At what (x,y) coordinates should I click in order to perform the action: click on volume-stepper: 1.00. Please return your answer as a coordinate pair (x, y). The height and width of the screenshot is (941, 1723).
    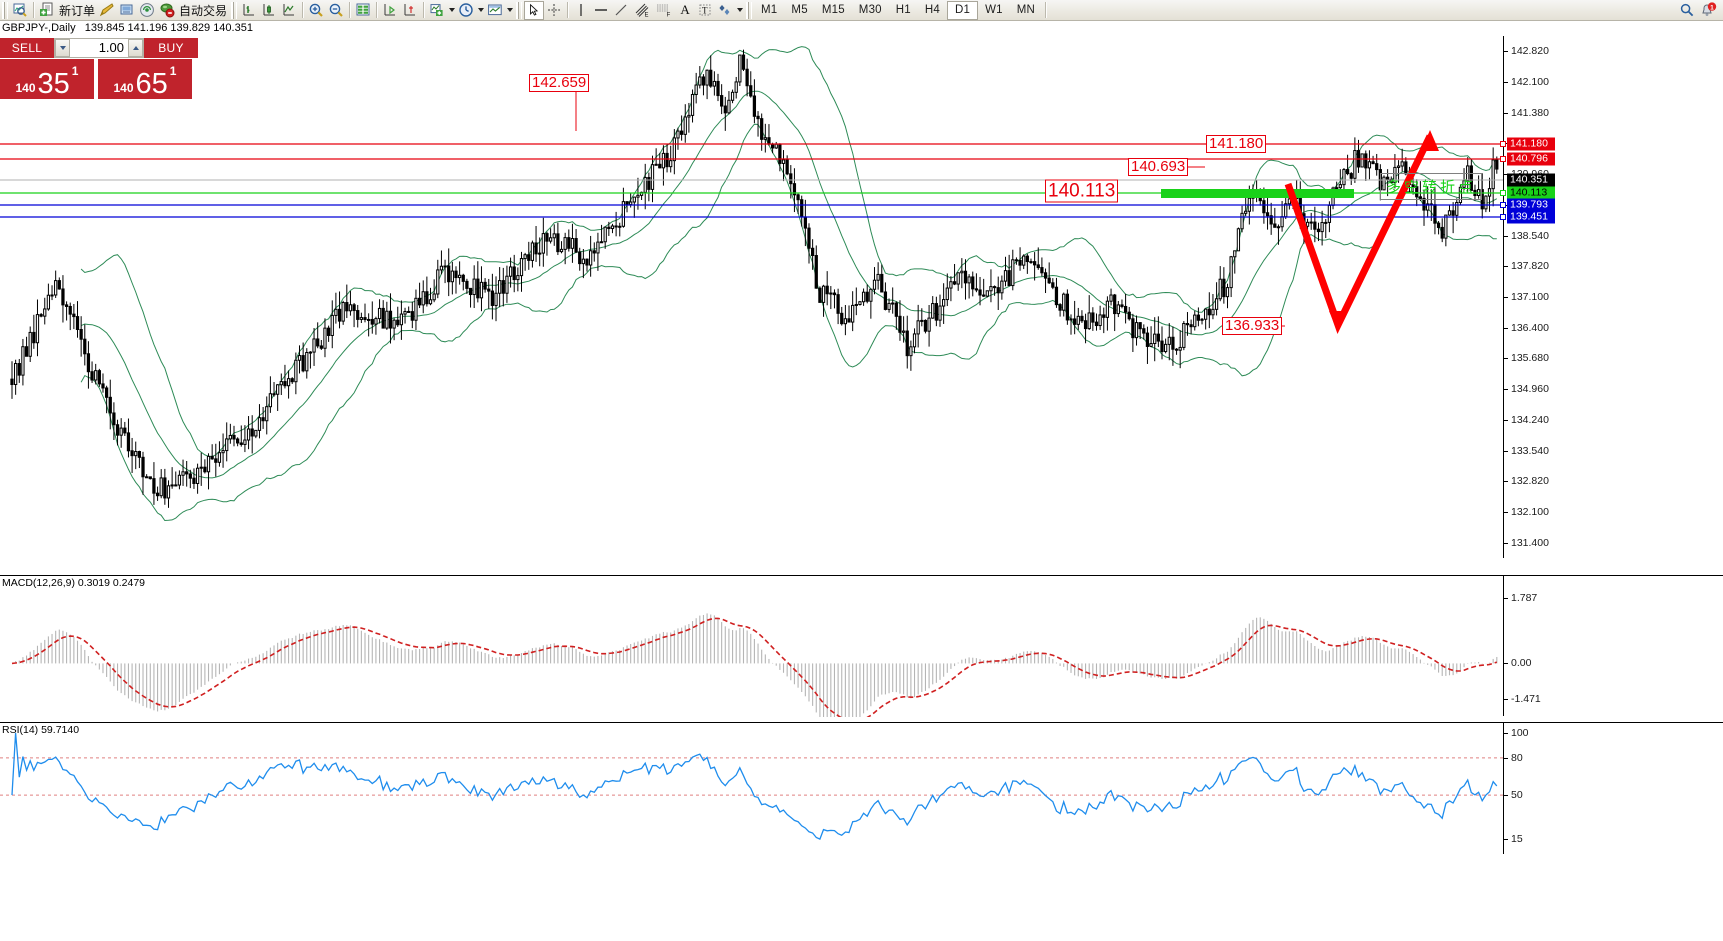
    Looking at the image, I should click on (99, 48).